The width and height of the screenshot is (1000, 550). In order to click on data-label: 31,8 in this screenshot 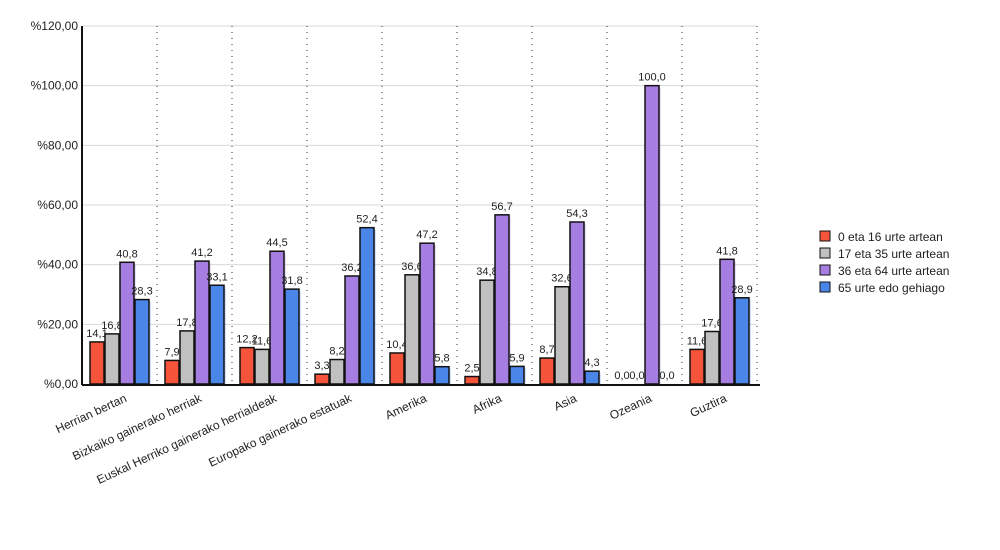, I will do `click(291, 281)`.